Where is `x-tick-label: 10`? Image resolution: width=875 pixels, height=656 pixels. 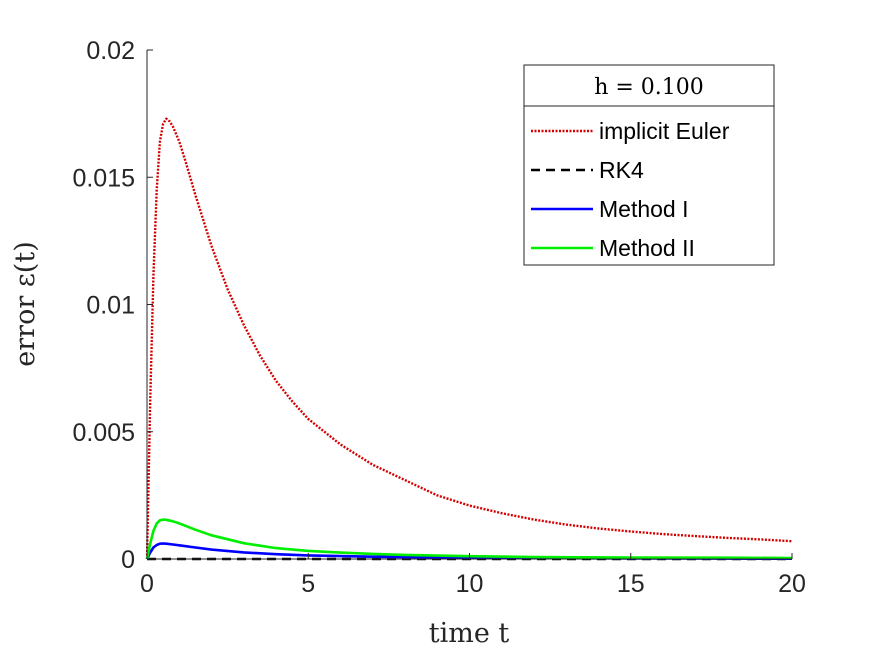
x-tick-label: 10 is located at coordinates (470, 584).